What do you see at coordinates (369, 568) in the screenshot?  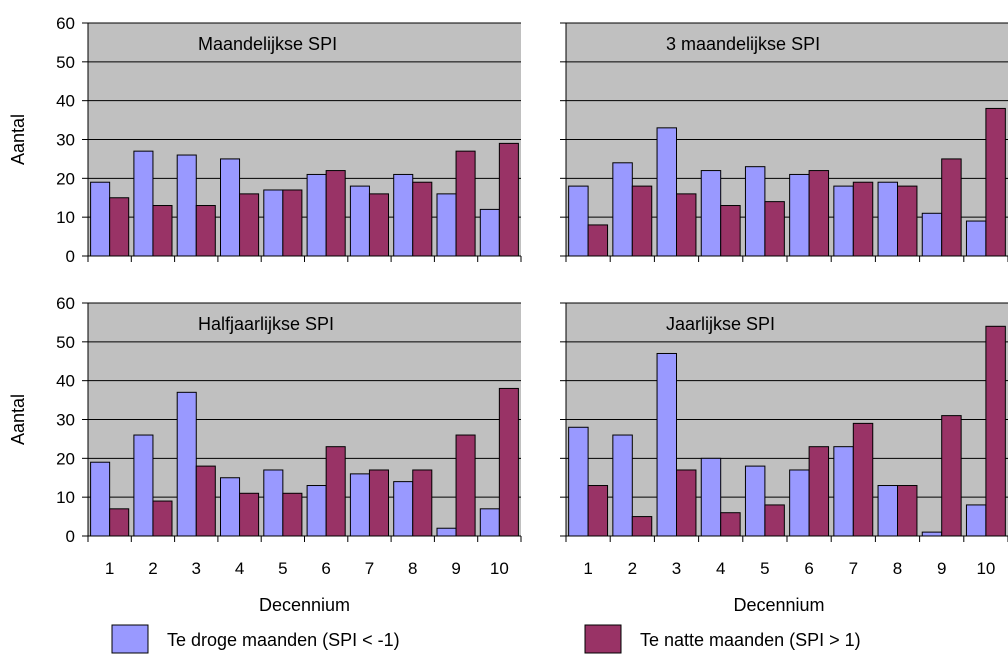 I see `x-tick-label: 7` at bounding box center [369, 568].